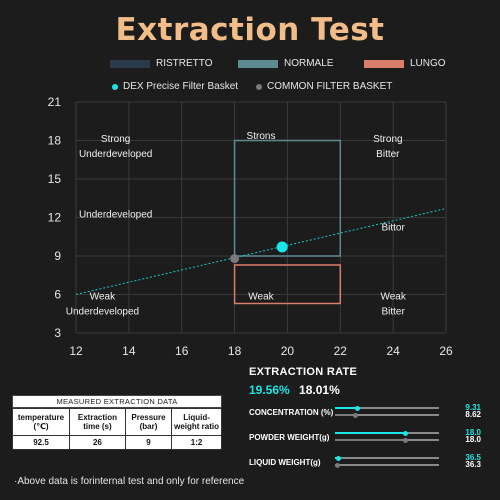 The height and width of the screenshot is (500, 500). Describe the element at coordinates (41, 422) in the screenshot. I see `table-header: temperature (℃)` at that location.